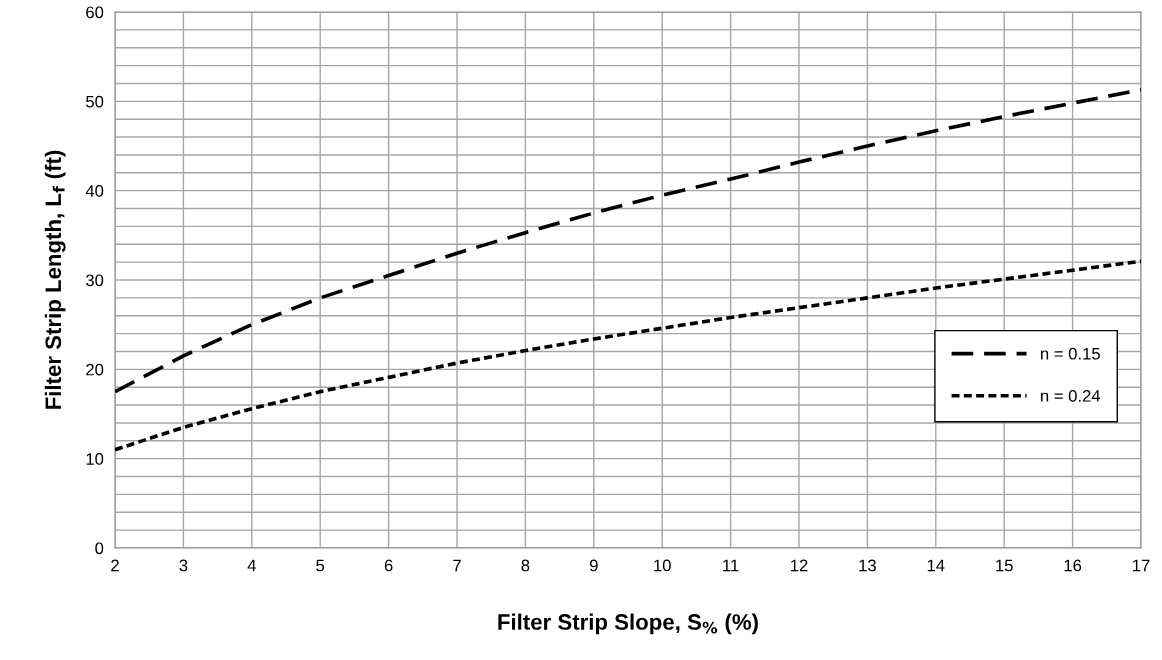 The height and width of the screenshot is (660, 1162). Describe the element at coordinates (1071, 395) in the screenshot. I see `legend-label: n = 0.24` at that location.